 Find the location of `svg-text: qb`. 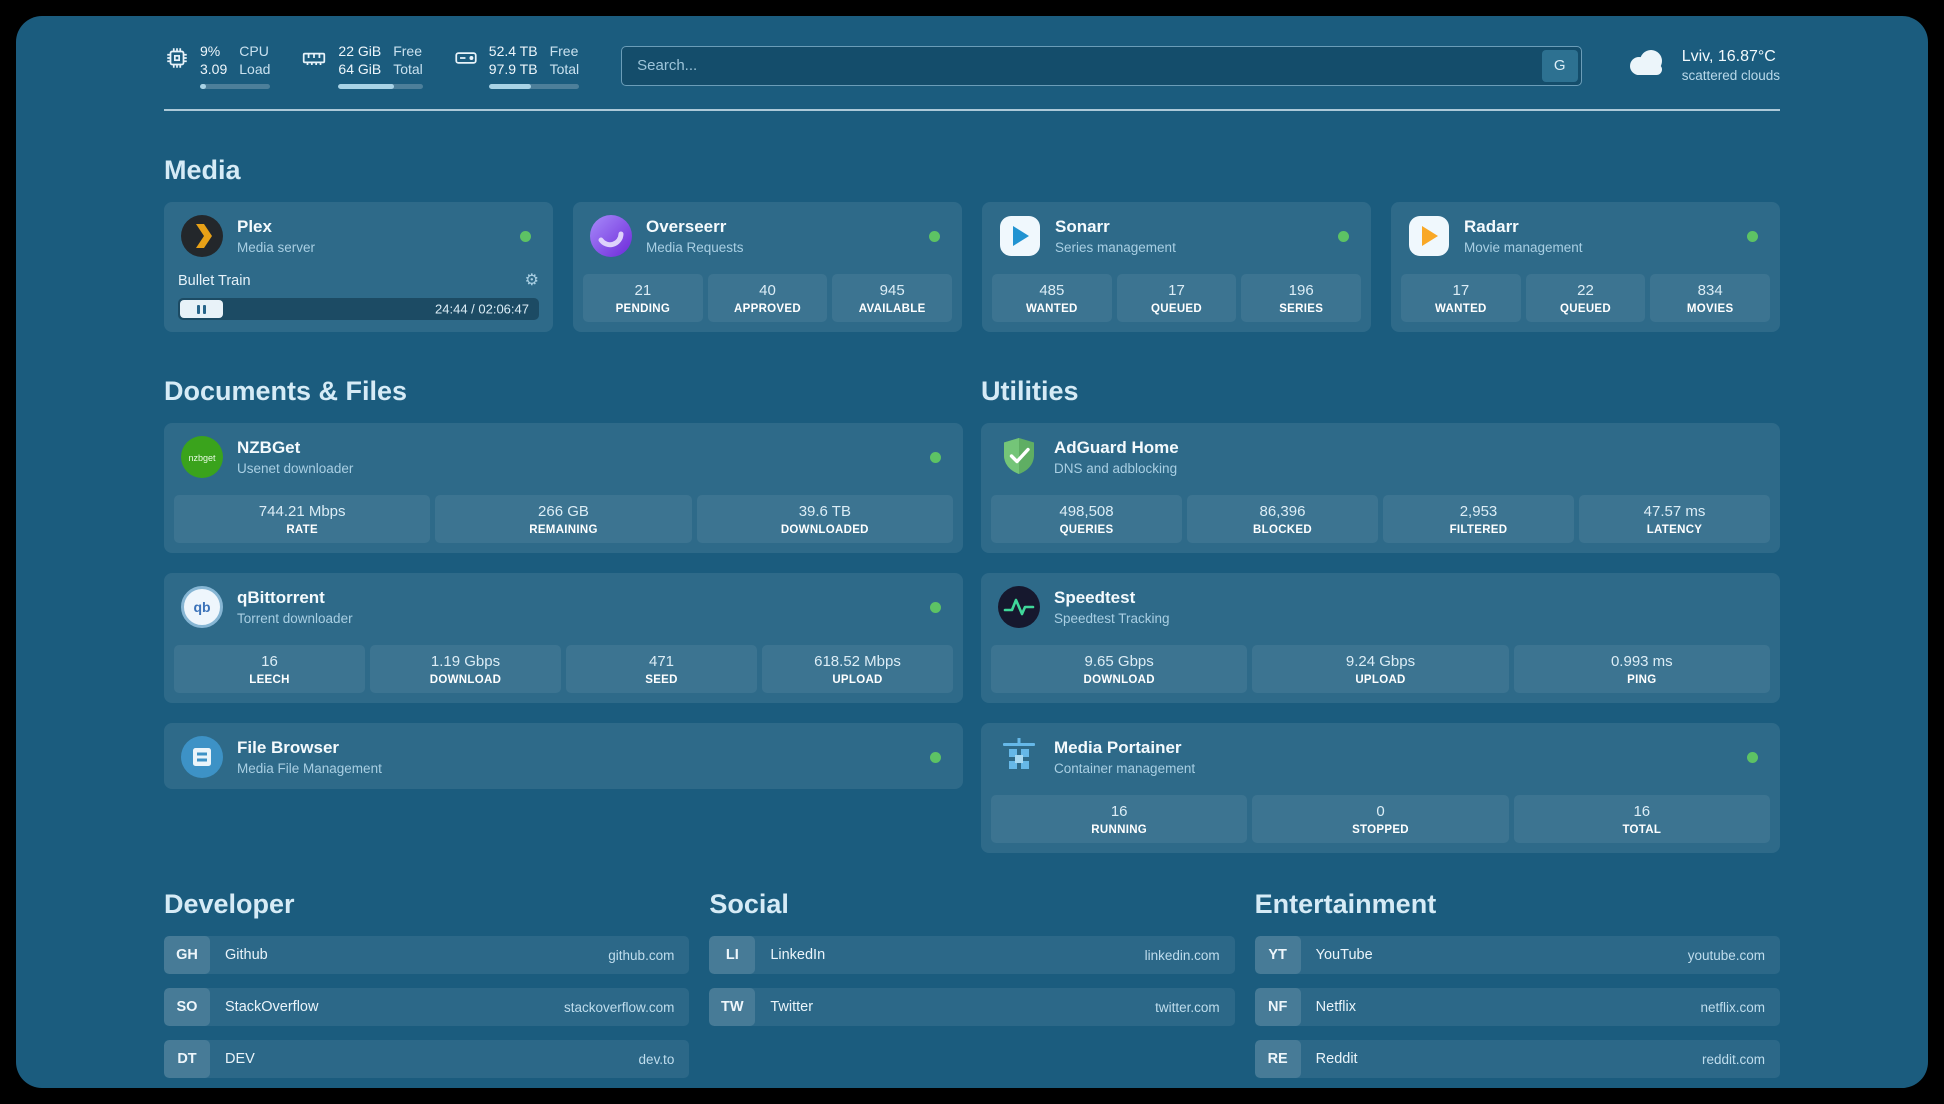

svg-text: qb is located at coordinates (201, 607).